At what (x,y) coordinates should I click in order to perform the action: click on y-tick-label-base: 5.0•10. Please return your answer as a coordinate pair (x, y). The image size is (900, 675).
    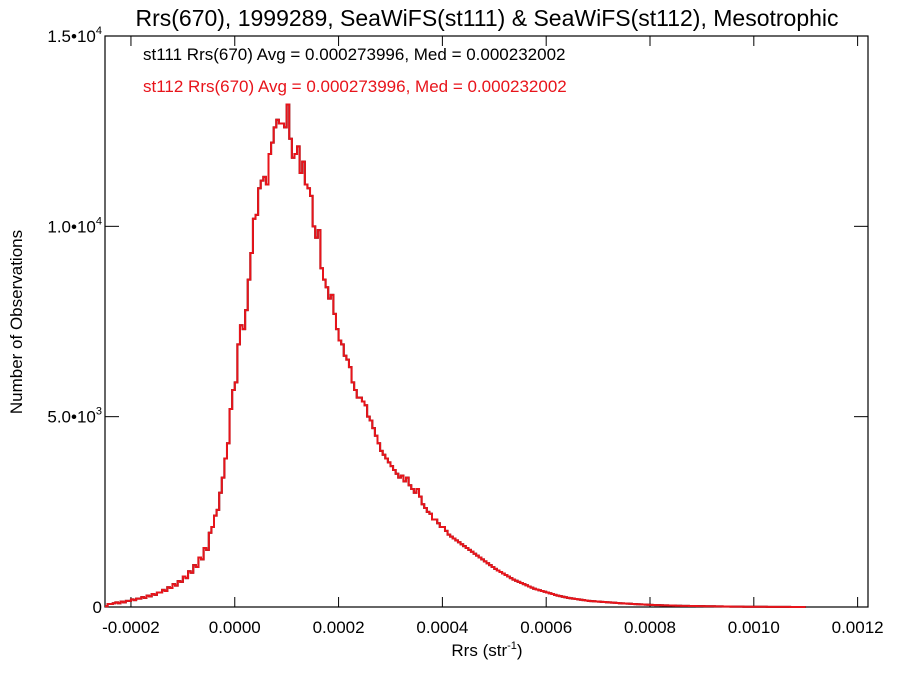
    Looking at the image, I should click on (71, 417).